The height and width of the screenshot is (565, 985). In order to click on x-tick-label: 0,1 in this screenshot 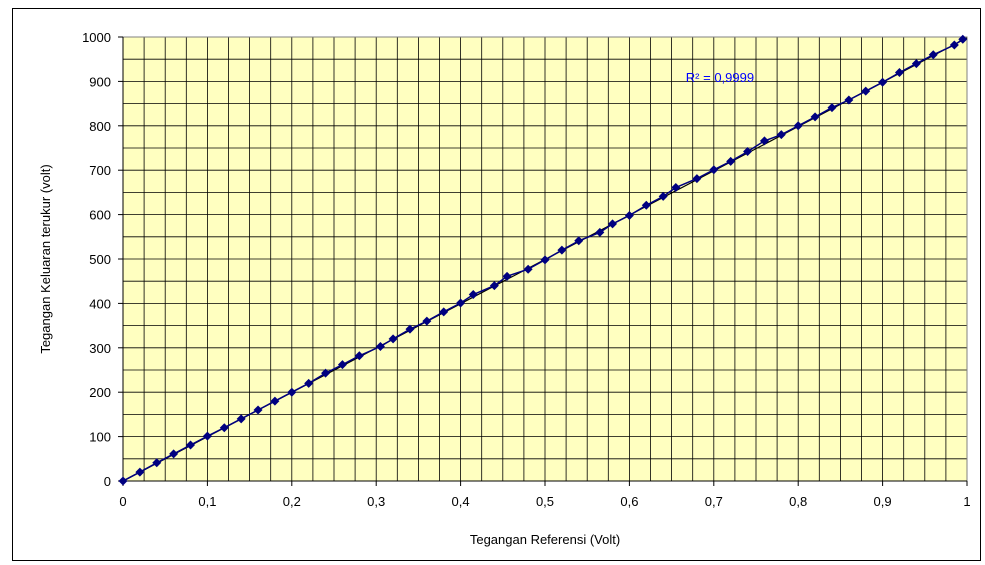, I will do `click(207, 501)`.